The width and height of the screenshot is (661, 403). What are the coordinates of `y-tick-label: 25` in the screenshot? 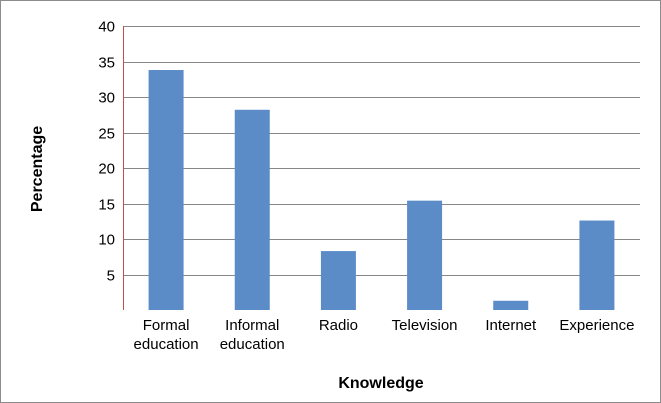 It's located at (106, 134).